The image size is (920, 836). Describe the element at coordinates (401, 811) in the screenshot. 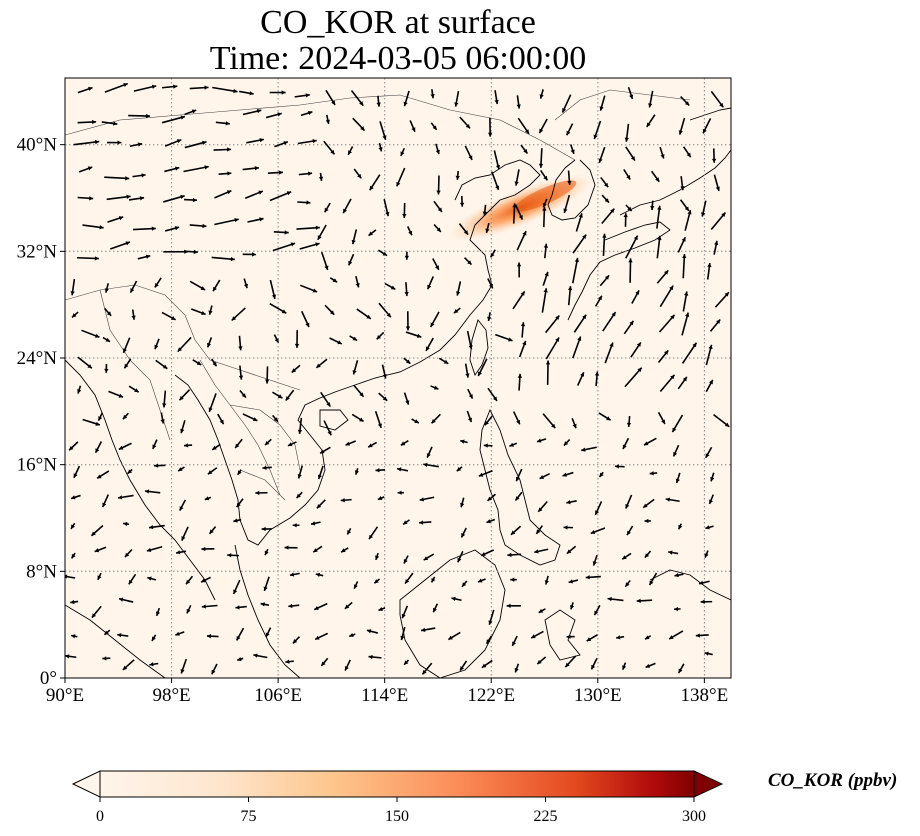

I see `colorbar-ticks: 0 75 150 225 300` at that location.